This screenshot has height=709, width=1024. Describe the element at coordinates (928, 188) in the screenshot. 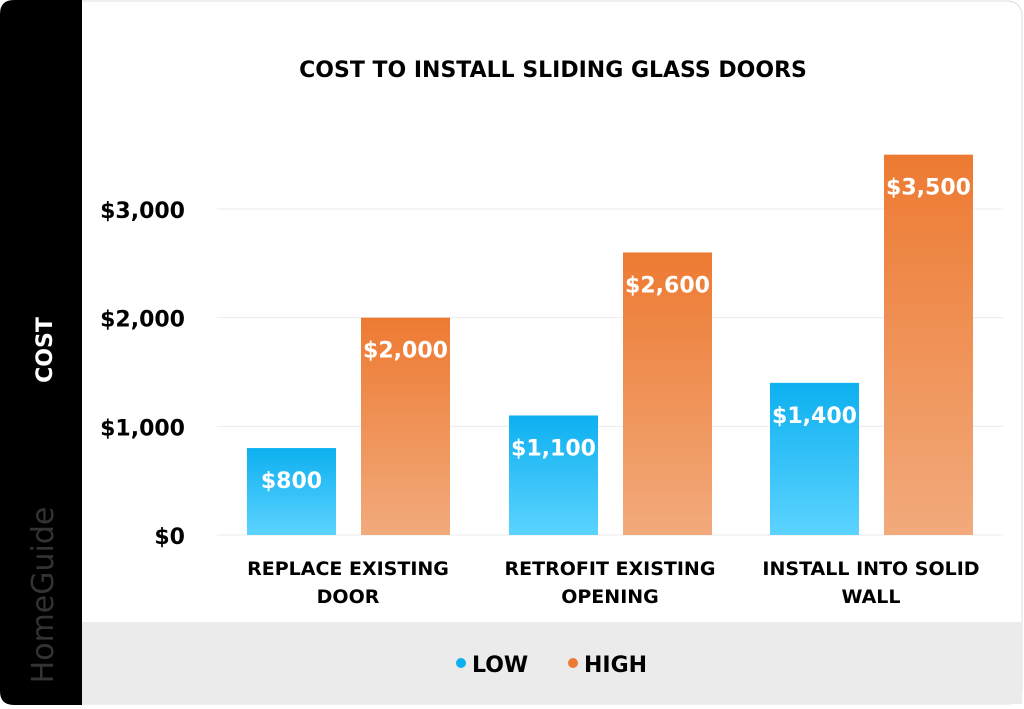

I see `data-label: $3,500` at that location.